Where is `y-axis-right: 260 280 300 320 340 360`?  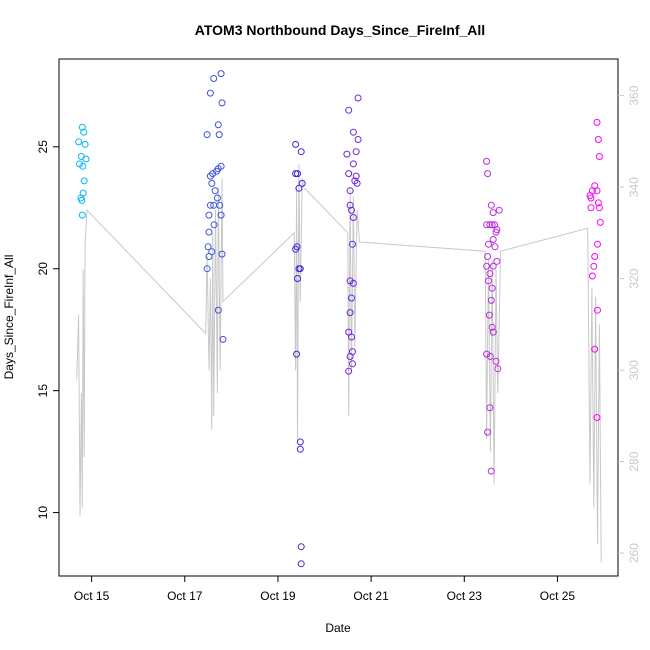 y-axis-right: 260 280 300 320 340 360 is located at coordinates (629, 324).